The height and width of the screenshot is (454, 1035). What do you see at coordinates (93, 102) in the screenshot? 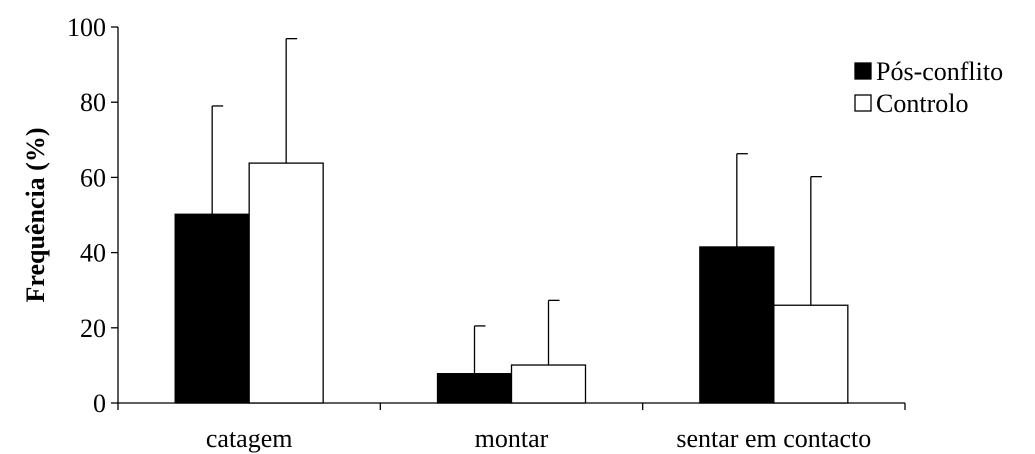
I see `y-tick-label: 80` at bounding box center [93, 102].